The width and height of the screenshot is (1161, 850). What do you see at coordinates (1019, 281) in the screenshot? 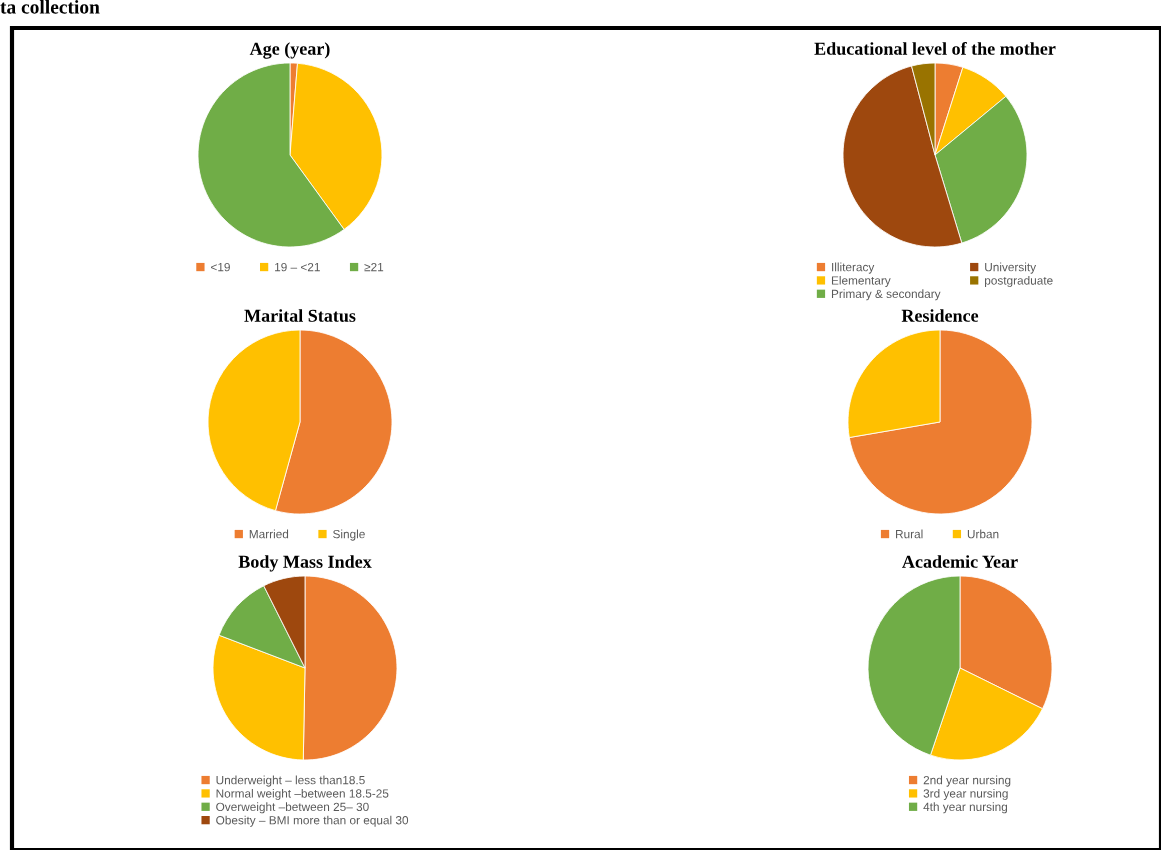
I see `legend-label: postgraduate` at bounding box center [1019, 281].